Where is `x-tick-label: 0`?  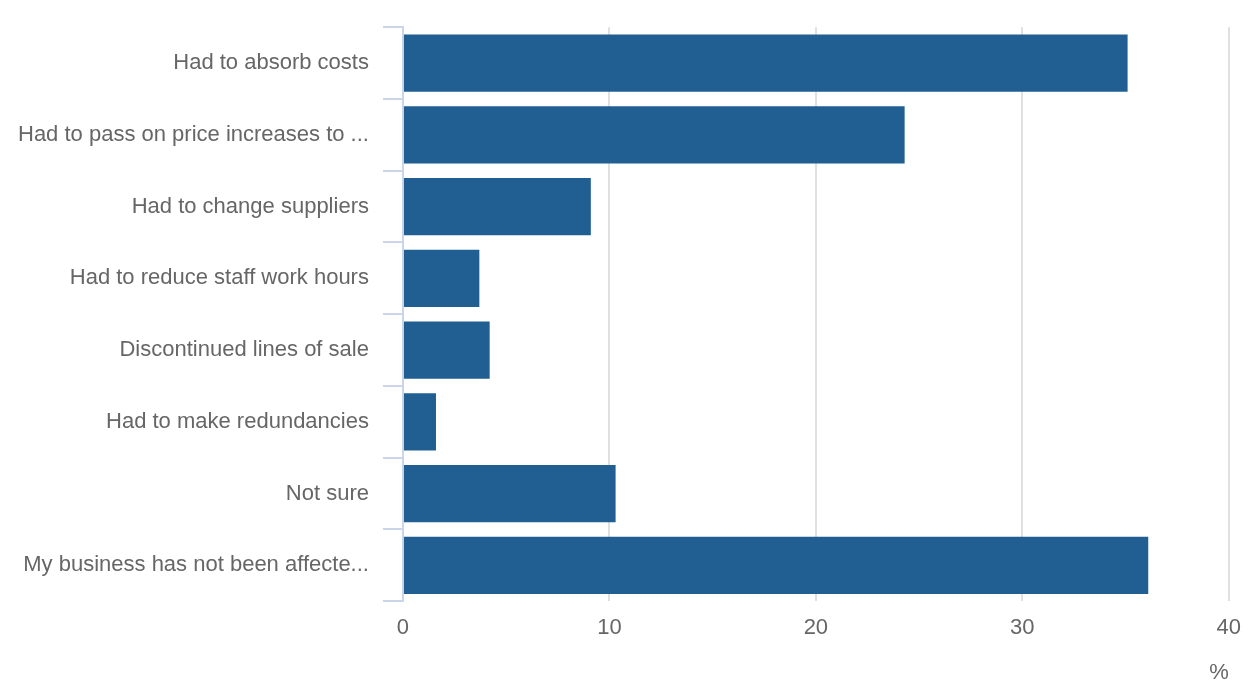
x-tick-label: 0 is located at coordinates (403, 627).